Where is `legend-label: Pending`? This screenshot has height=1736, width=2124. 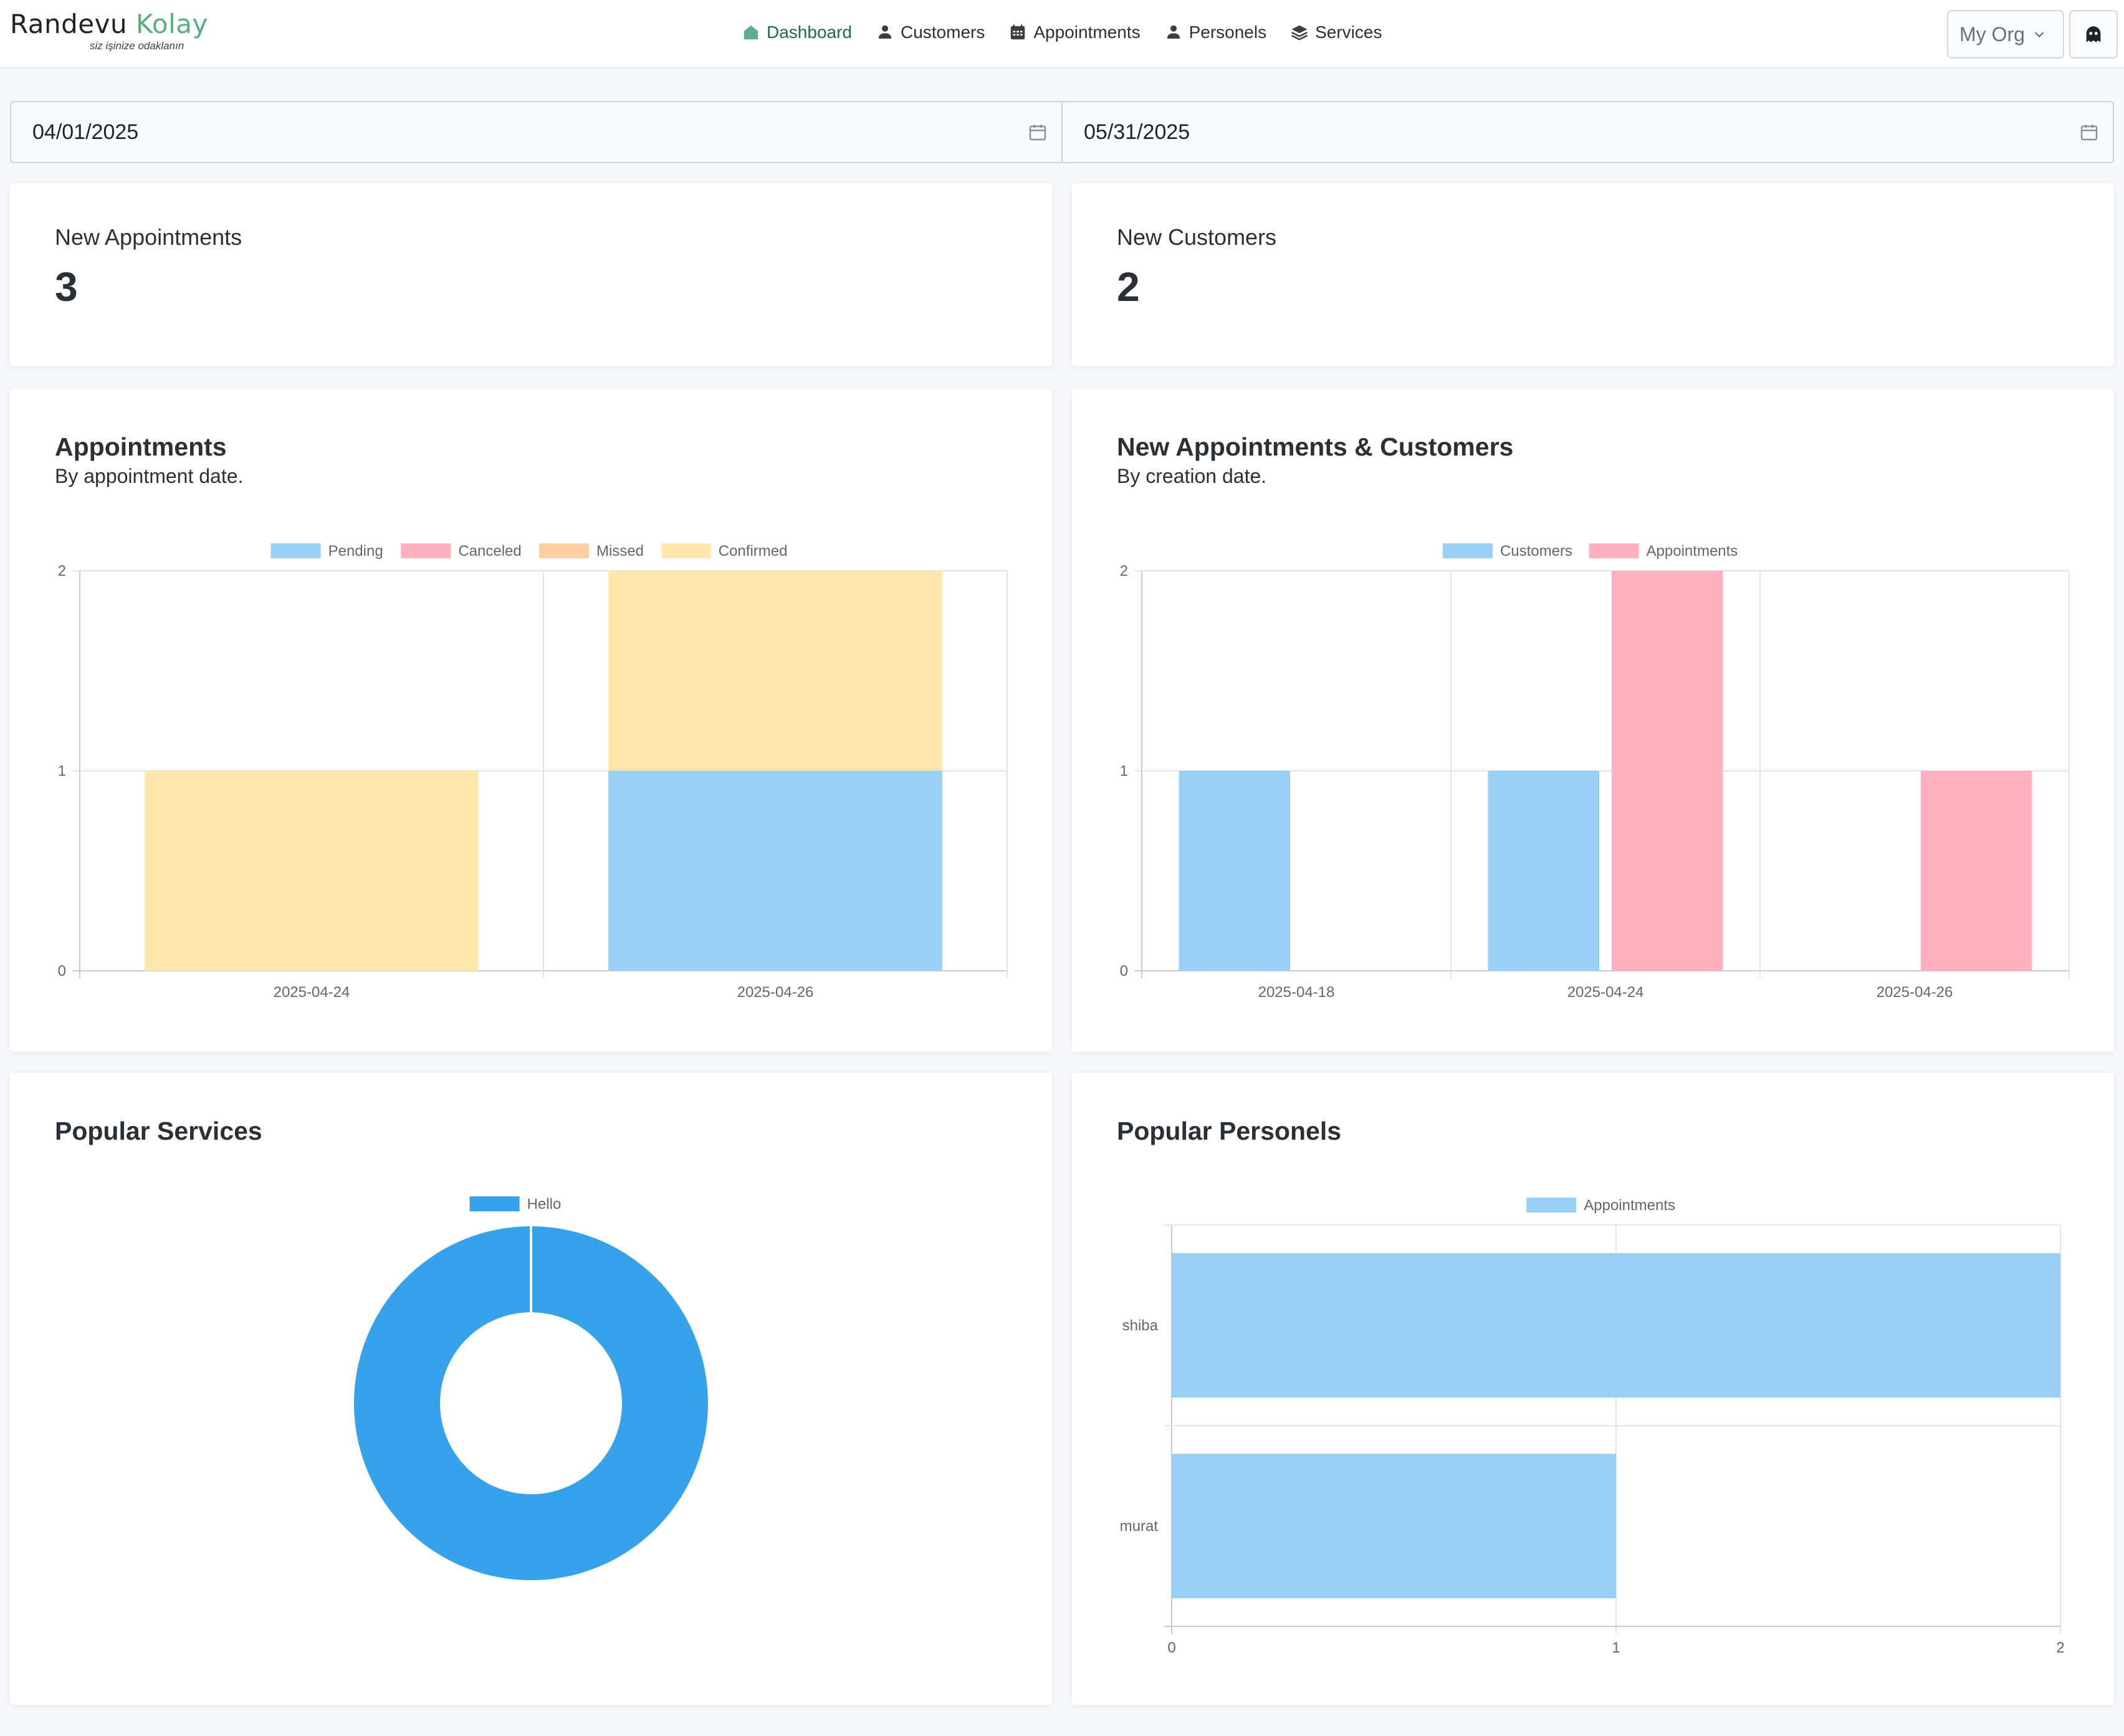 legend-label: Pending is located at coordinates (355, 551).